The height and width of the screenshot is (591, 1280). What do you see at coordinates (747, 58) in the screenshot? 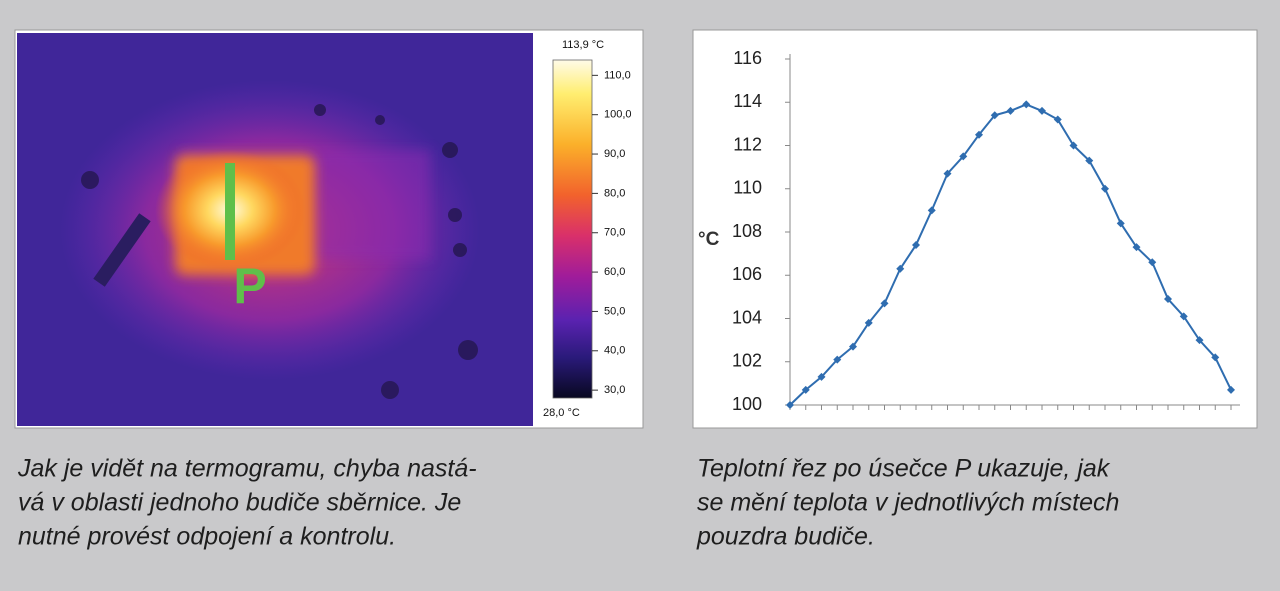
I see `y-tick-label: 116` at bounding box center [747, 58].